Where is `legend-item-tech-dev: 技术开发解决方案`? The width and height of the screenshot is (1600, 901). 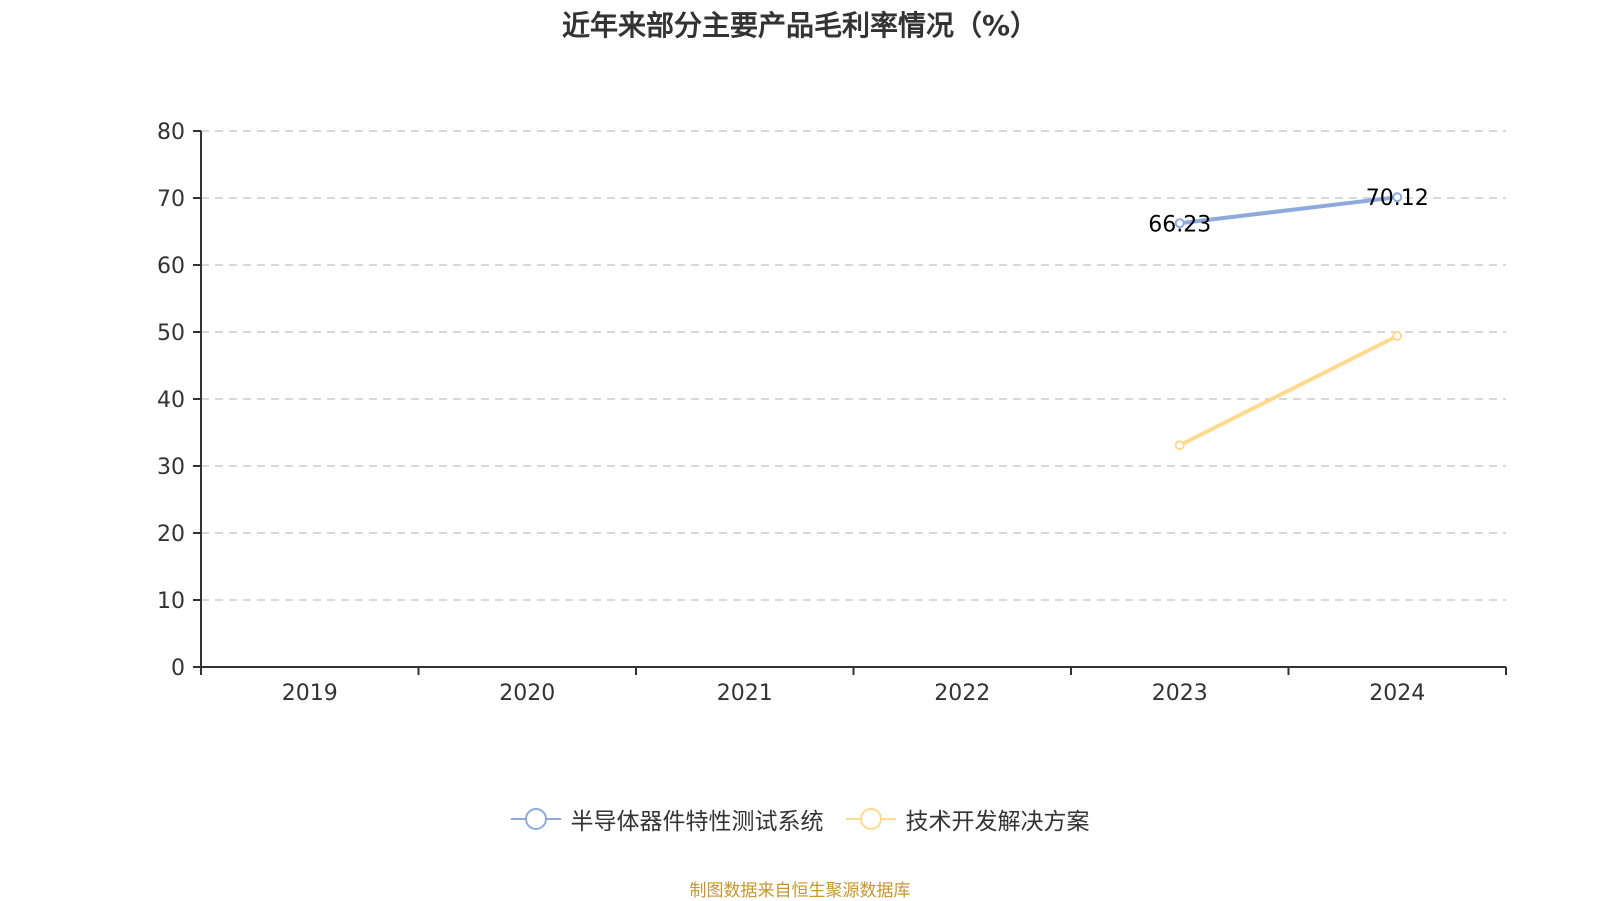
legend-item-tech-dev: 技术开发解决方案 is located at coordinates (967, 819).